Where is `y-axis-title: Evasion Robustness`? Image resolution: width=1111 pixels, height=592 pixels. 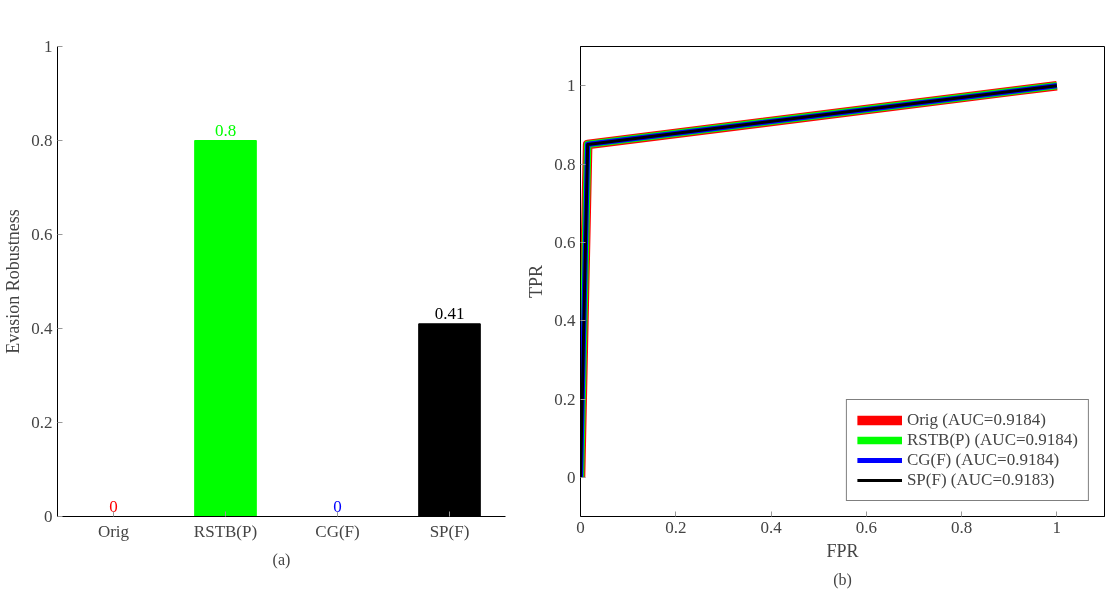
y-axis-title: Evasion Robustness is located at coordinates (13, 281).